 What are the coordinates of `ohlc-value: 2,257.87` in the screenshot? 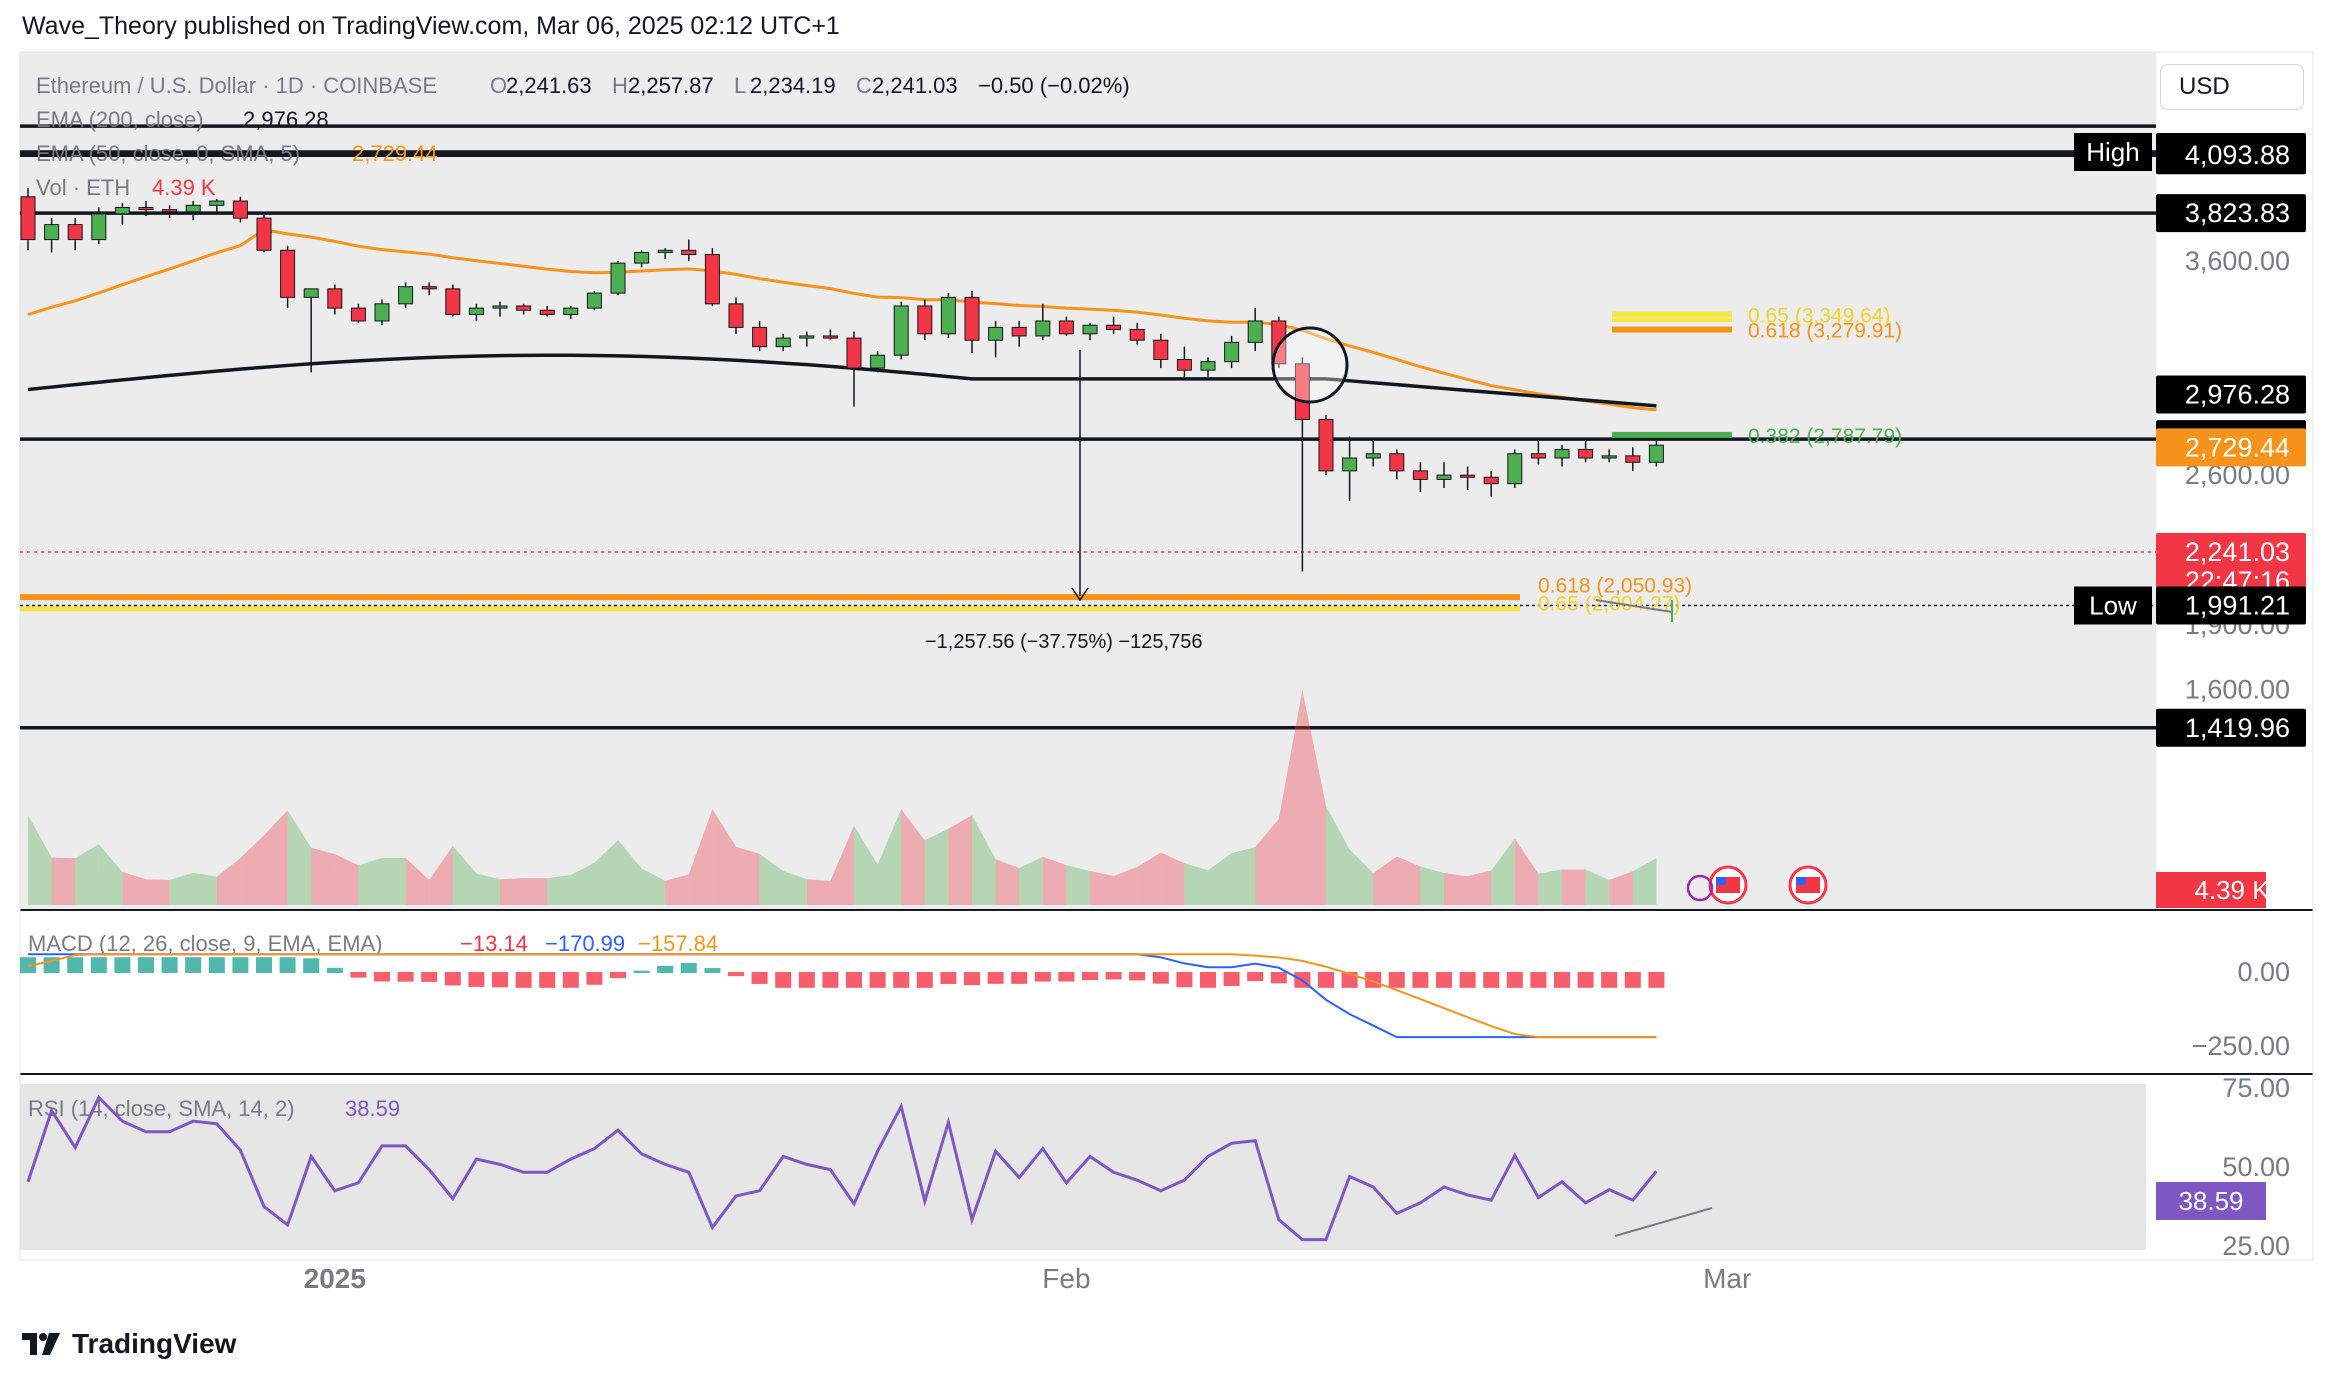 It's located at (671, 85).